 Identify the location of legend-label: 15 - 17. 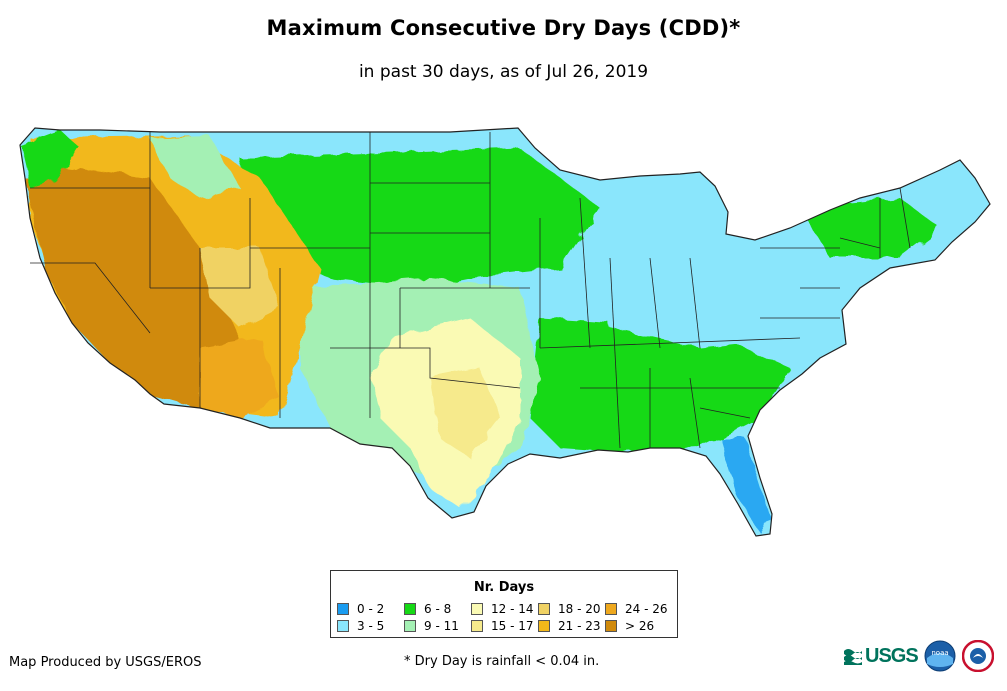
(512, 625).